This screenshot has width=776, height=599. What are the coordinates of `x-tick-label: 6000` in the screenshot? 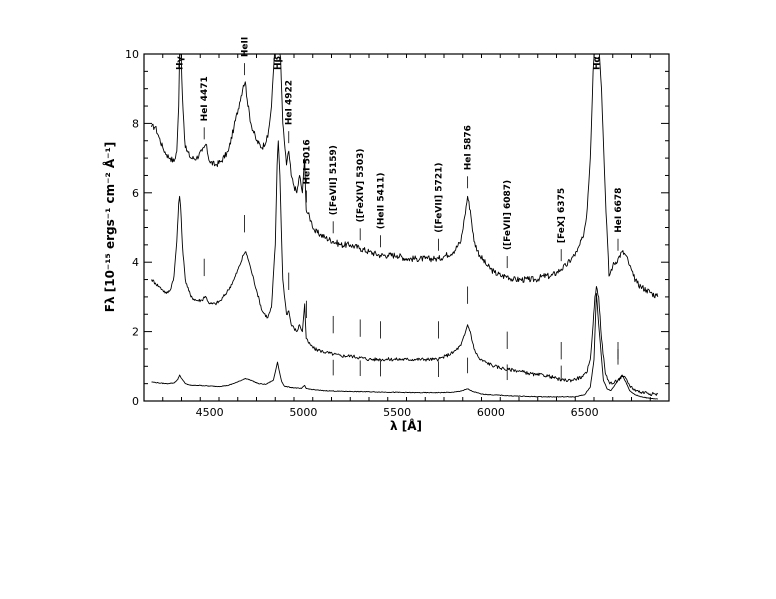 It's located at (491, 412).